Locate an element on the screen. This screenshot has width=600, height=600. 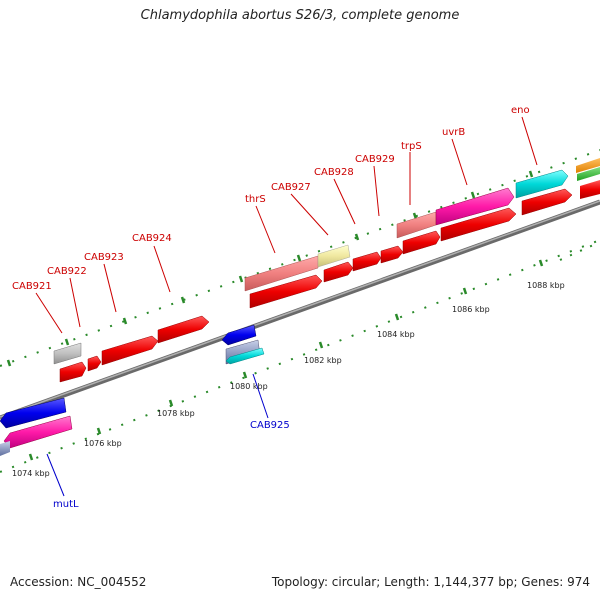
gene-cab921 is located at coordinates (67, 353).